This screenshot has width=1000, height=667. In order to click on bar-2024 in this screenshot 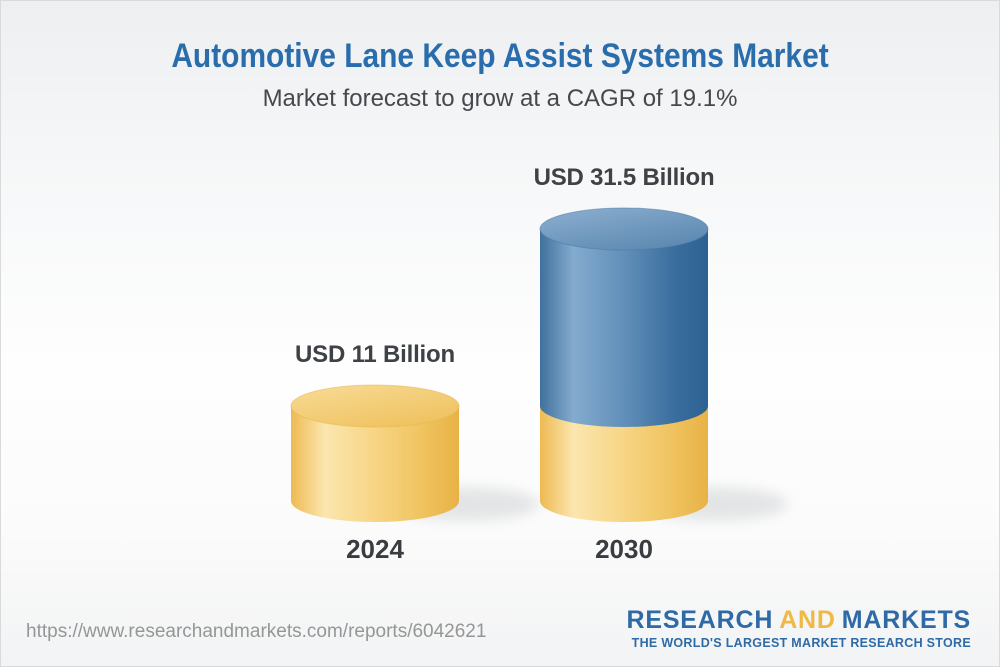, I will do `click(375, 453)`.